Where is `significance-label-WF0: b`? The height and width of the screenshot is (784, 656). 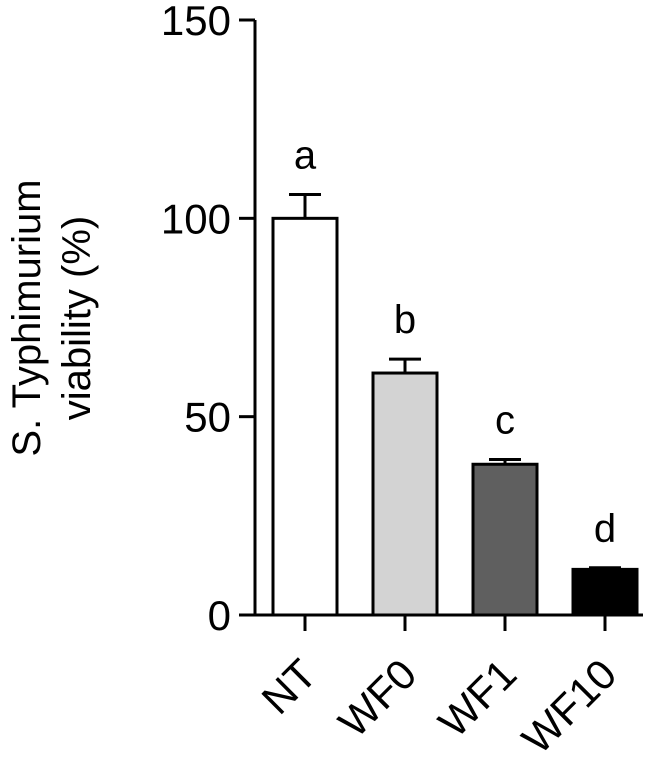
significance-label-WF0: b is located at coordinates (405, 320).